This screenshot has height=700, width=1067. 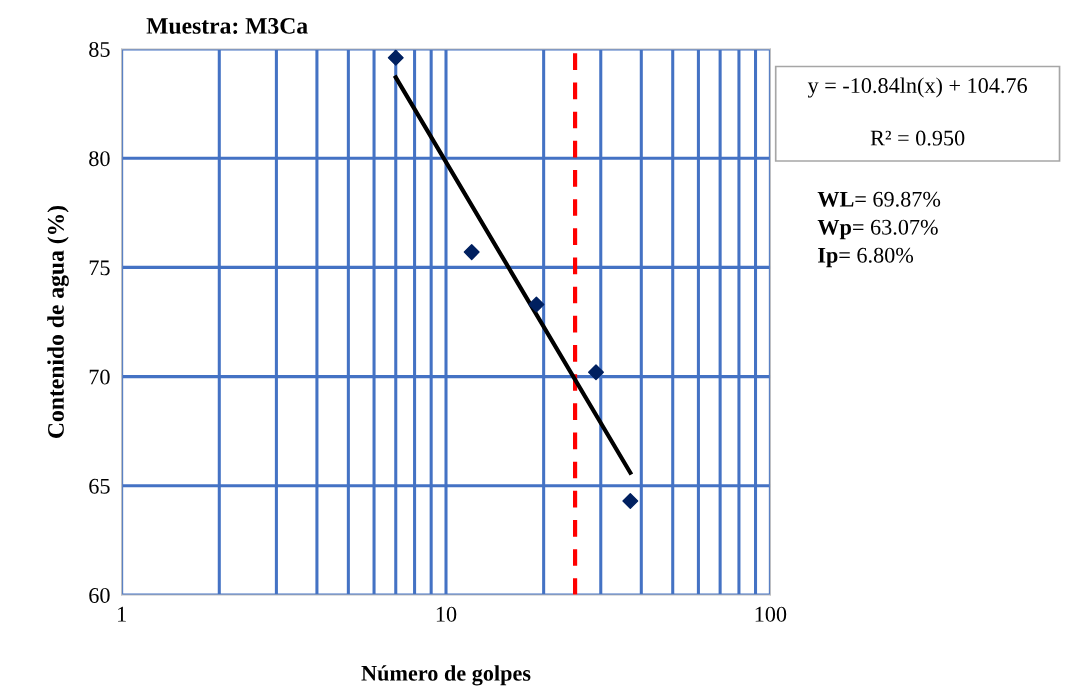 What do you see at coordinates (917, 87) in the screenshot?
I see `text: y = -10.84ln(x) + 104.76` at bounding box center [917, 87].